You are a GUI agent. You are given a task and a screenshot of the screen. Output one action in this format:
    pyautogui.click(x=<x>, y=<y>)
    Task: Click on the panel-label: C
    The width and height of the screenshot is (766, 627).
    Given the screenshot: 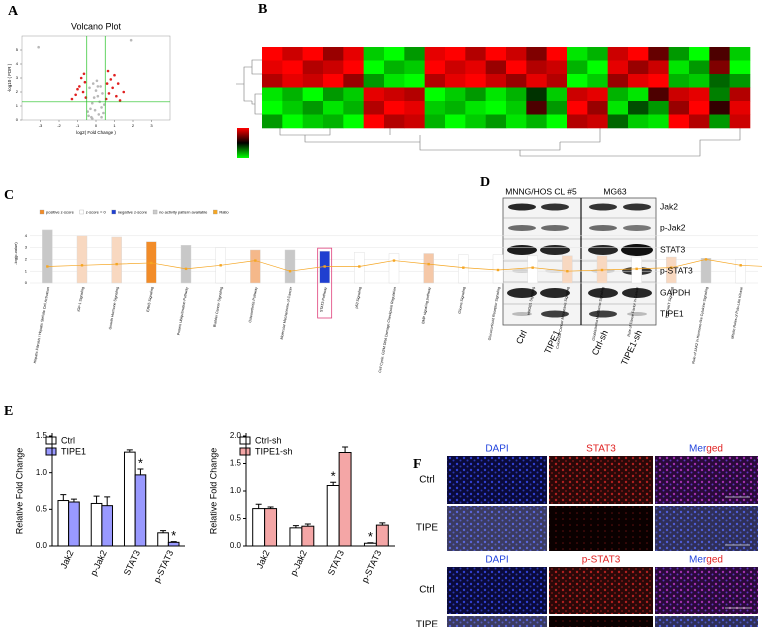 What is the action you would take?
    pyautogui.click(x=9, y=195)
    